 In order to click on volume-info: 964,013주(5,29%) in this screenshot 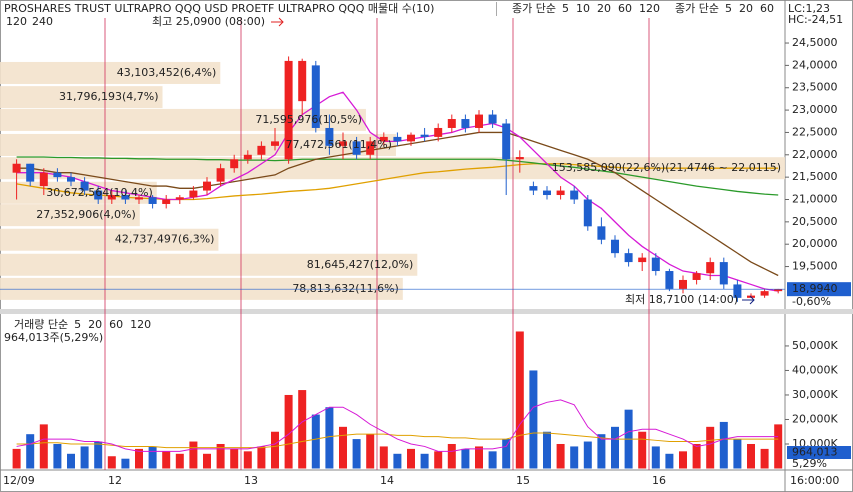, I will do `click(53, 337)`.